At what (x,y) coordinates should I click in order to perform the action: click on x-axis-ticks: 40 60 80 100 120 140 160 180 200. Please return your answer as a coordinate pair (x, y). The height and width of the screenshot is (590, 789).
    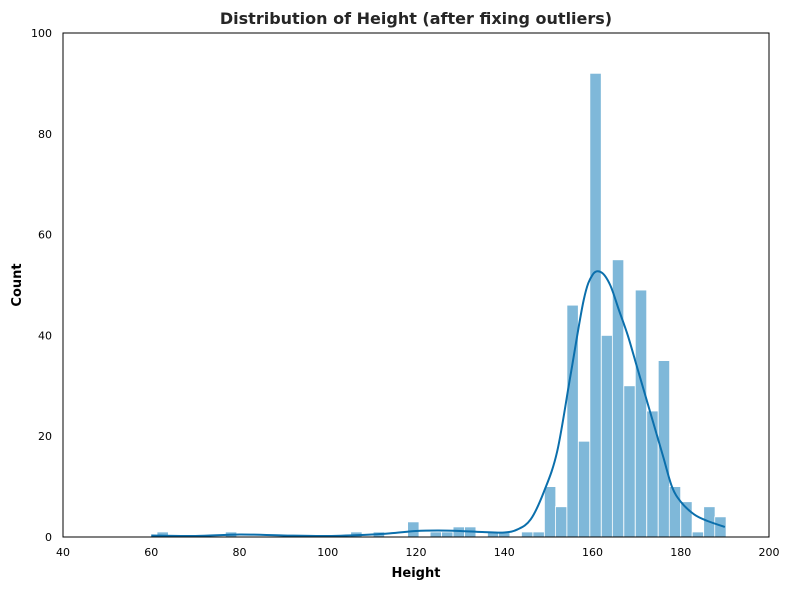
    Looking at the image, I should click on (418, 552).